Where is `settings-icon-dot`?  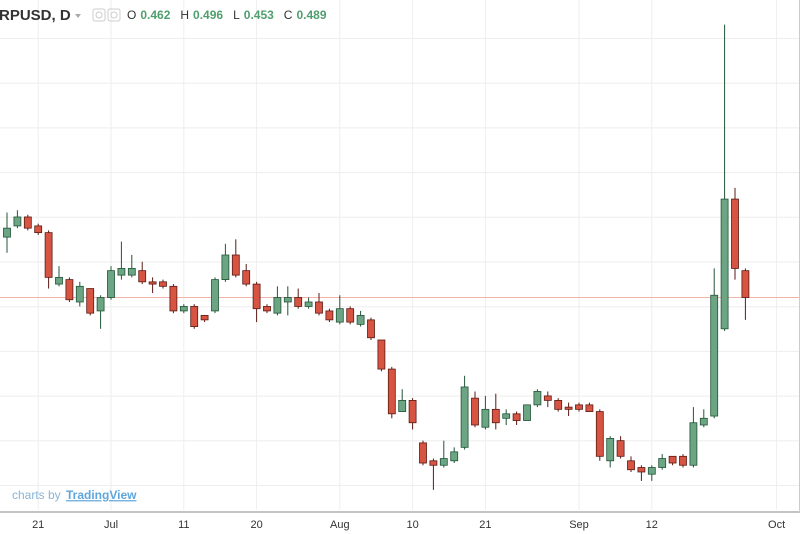
settings-icon-dot is located at coordinates (99, 15).